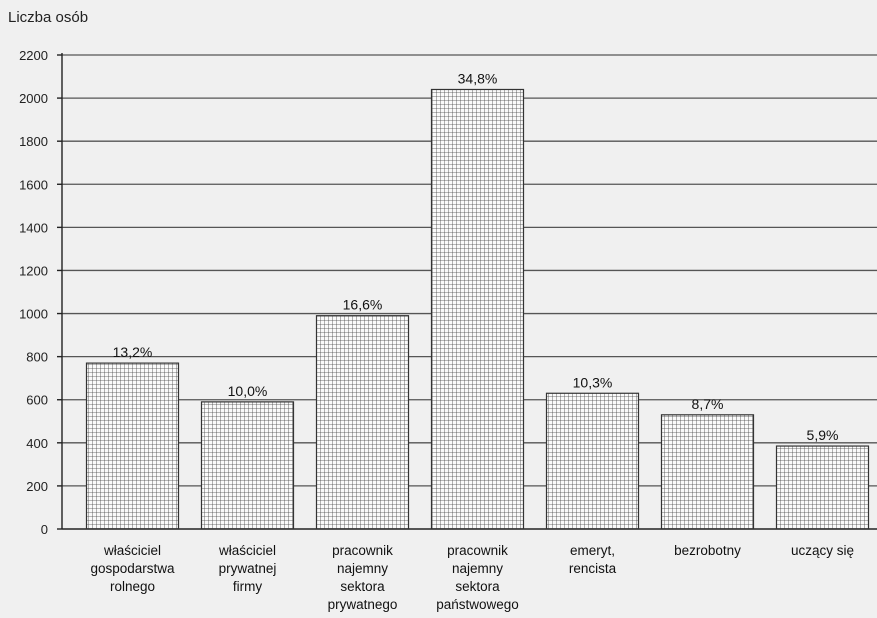 The width and height of the screenshot is (877, 618). I want to click on y-tick-label: 600, so click(37, 400).